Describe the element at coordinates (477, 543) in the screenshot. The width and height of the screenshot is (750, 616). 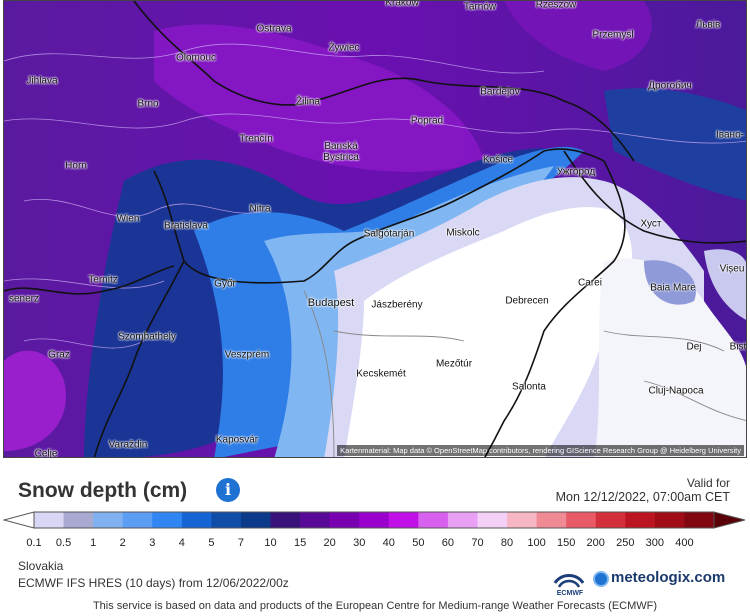
I see `legend-tick-label: 70` at that location.